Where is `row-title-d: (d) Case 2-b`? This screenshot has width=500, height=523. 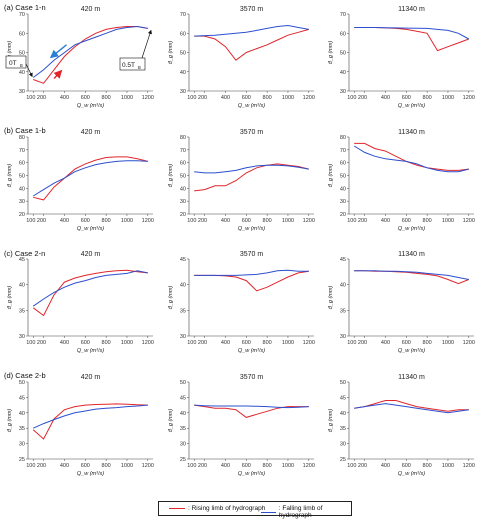 row-title-d: (d) Case 2-b is located at coordinates (25, 375).